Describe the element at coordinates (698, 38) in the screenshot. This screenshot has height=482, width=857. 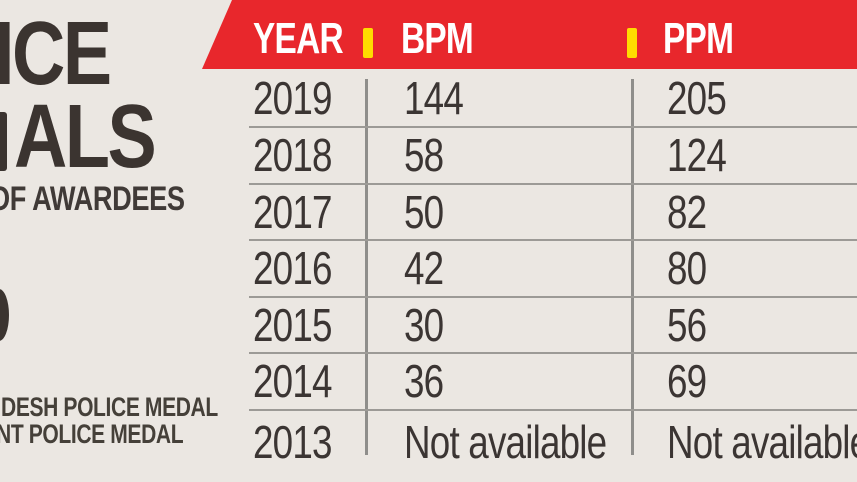
I see `column-header-ppm: PPM` at that location.